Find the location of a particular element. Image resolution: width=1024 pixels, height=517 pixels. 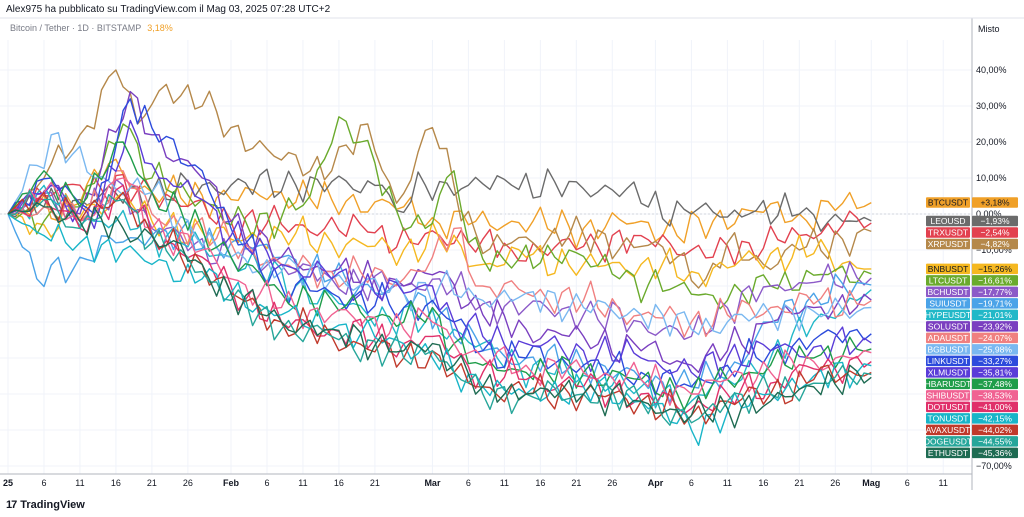

scale-mode-label: Misto is located at coordinates (989, 29).